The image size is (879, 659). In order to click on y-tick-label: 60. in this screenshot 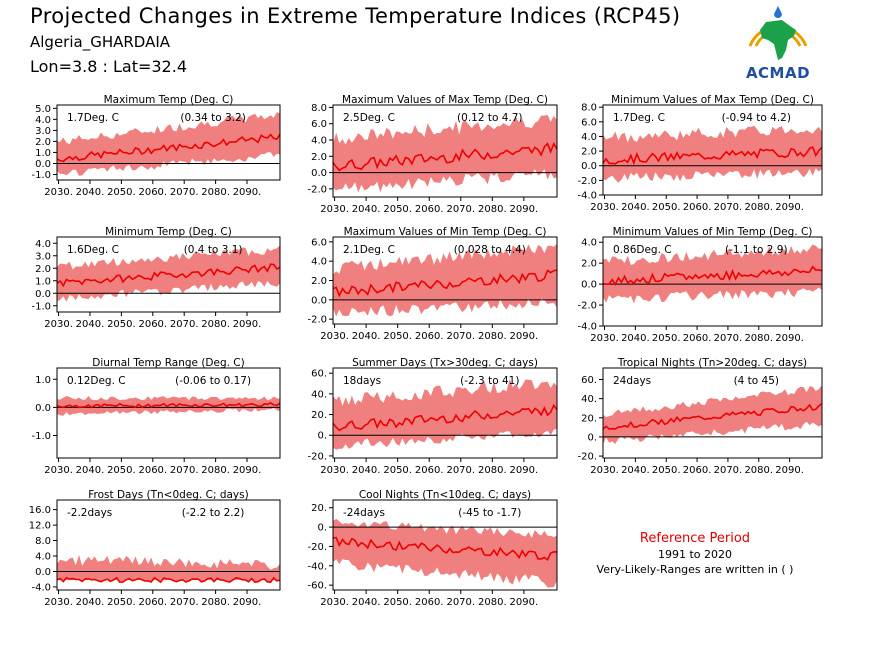, I will do `click(589, 380)`.